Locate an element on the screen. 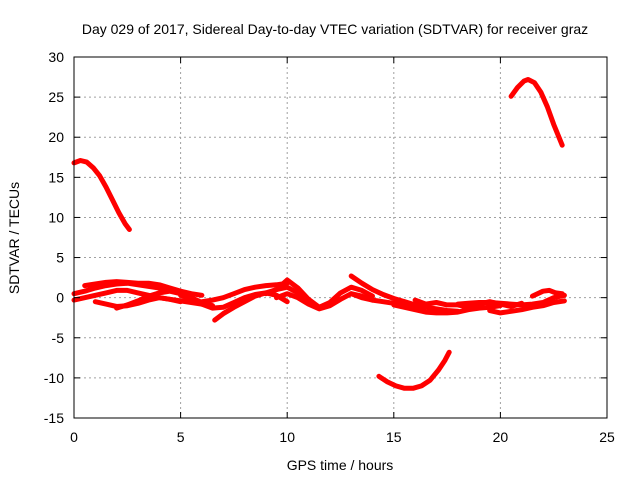 This screenshot has width=640, height=480. x-tick-label: 10 is located at coordinates (287, 437).